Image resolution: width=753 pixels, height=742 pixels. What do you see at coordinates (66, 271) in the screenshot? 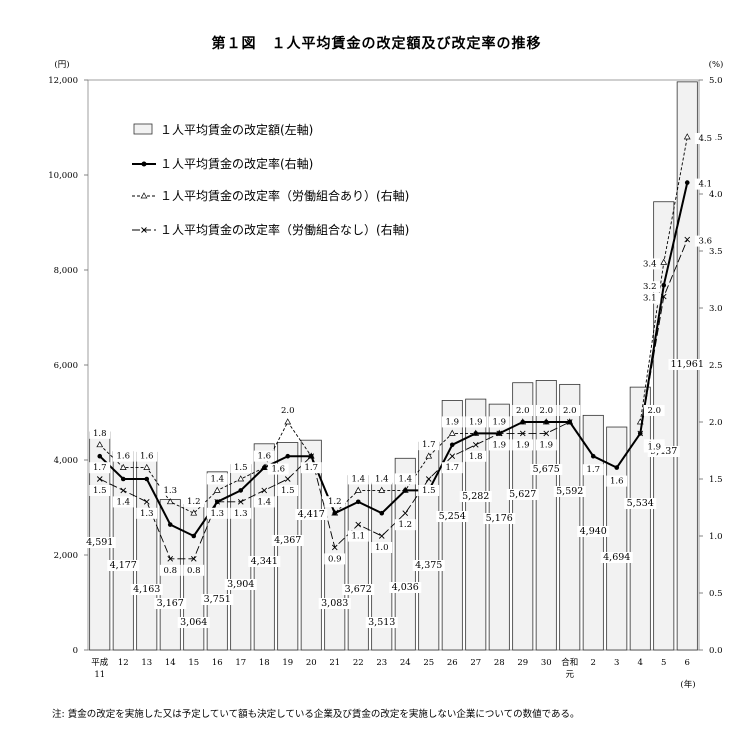
I see `left-tick-label: 8,000` at bounding box center [66, 271].